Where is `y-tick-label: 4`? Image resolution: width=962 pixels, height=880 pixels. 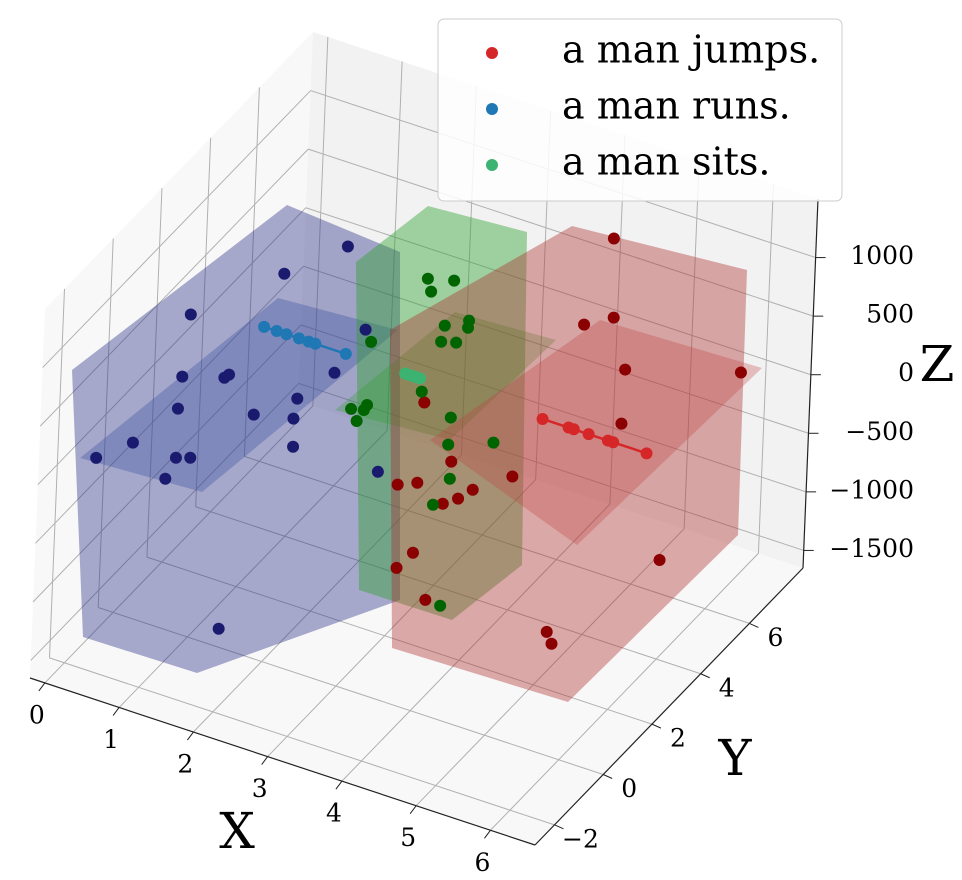
y-tick-label: 4 is located at coordinates (727, 687).